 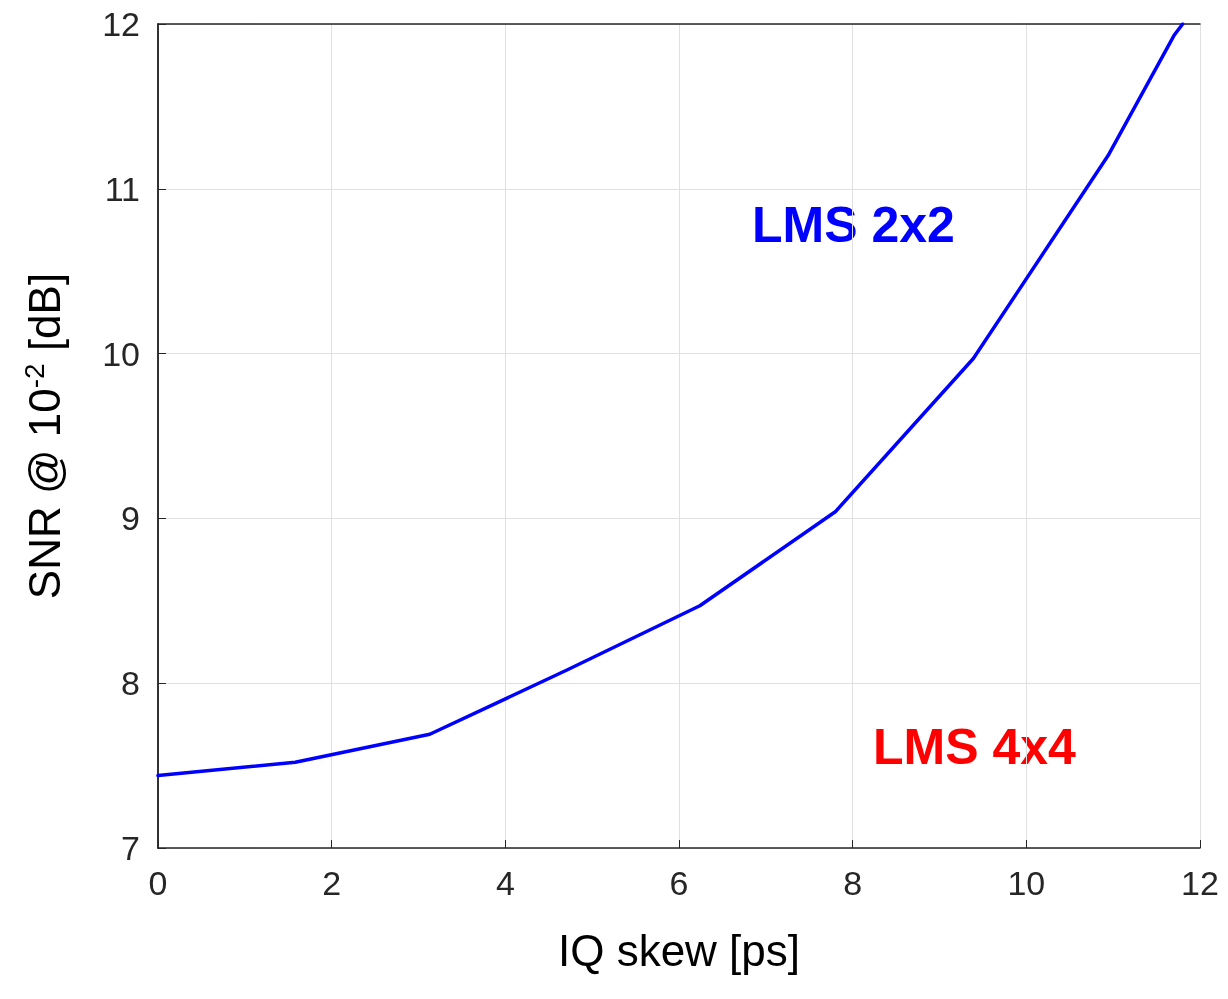 I want to click on y-tick-label: 12, so click(x=121, y=24).